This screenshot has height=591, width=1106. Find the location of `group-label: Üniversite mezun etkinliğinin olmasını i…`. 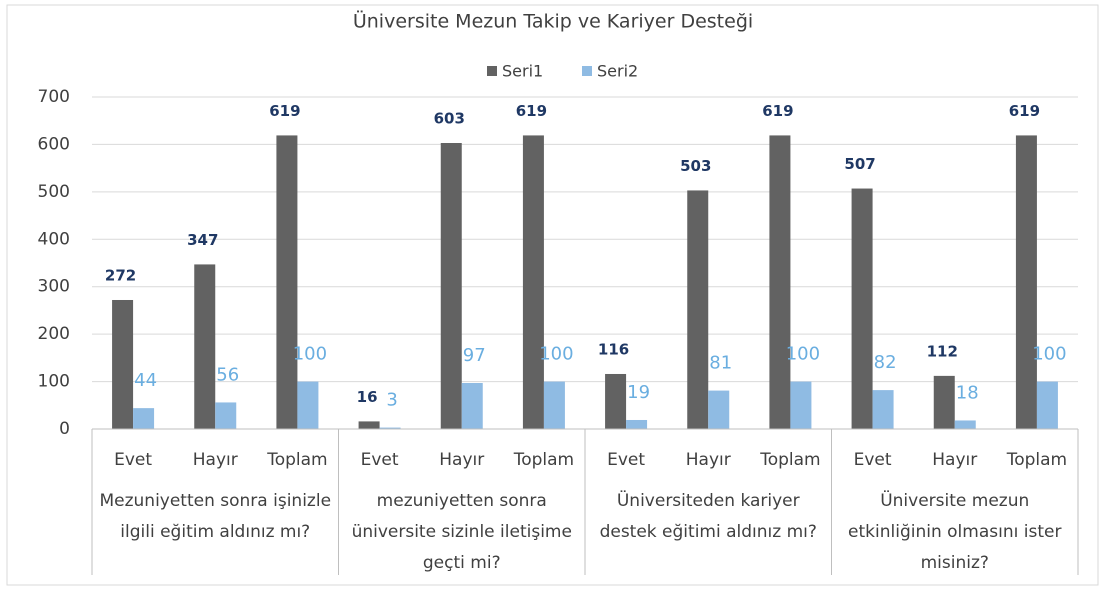

group-label: Üniversite mezun etkinliğinin olmasını i… is located at coordinates (955, 532).